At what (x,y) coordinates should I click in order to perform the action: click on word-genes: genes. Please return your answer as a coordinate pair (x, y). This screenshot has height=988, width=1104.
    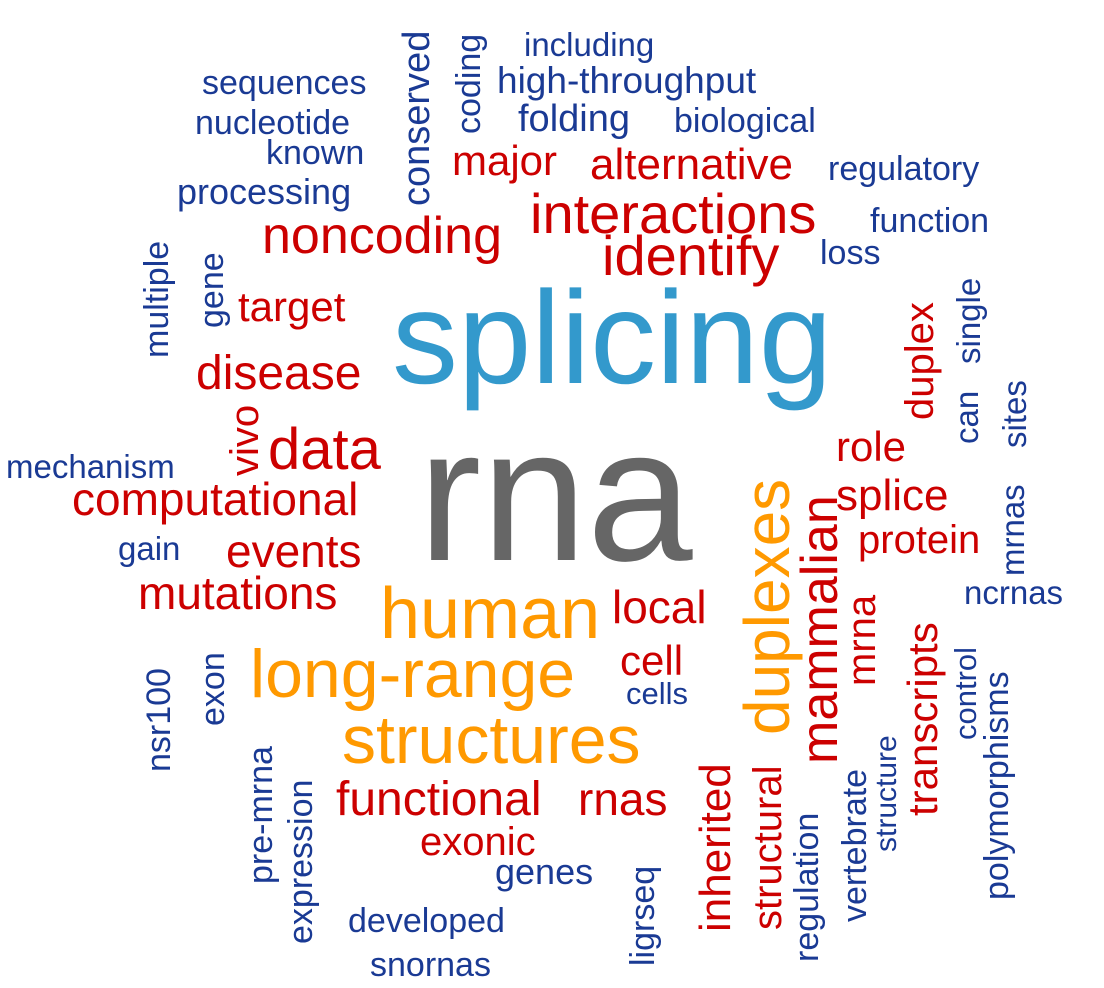
    Looking at the image, I should click on (544, 871).